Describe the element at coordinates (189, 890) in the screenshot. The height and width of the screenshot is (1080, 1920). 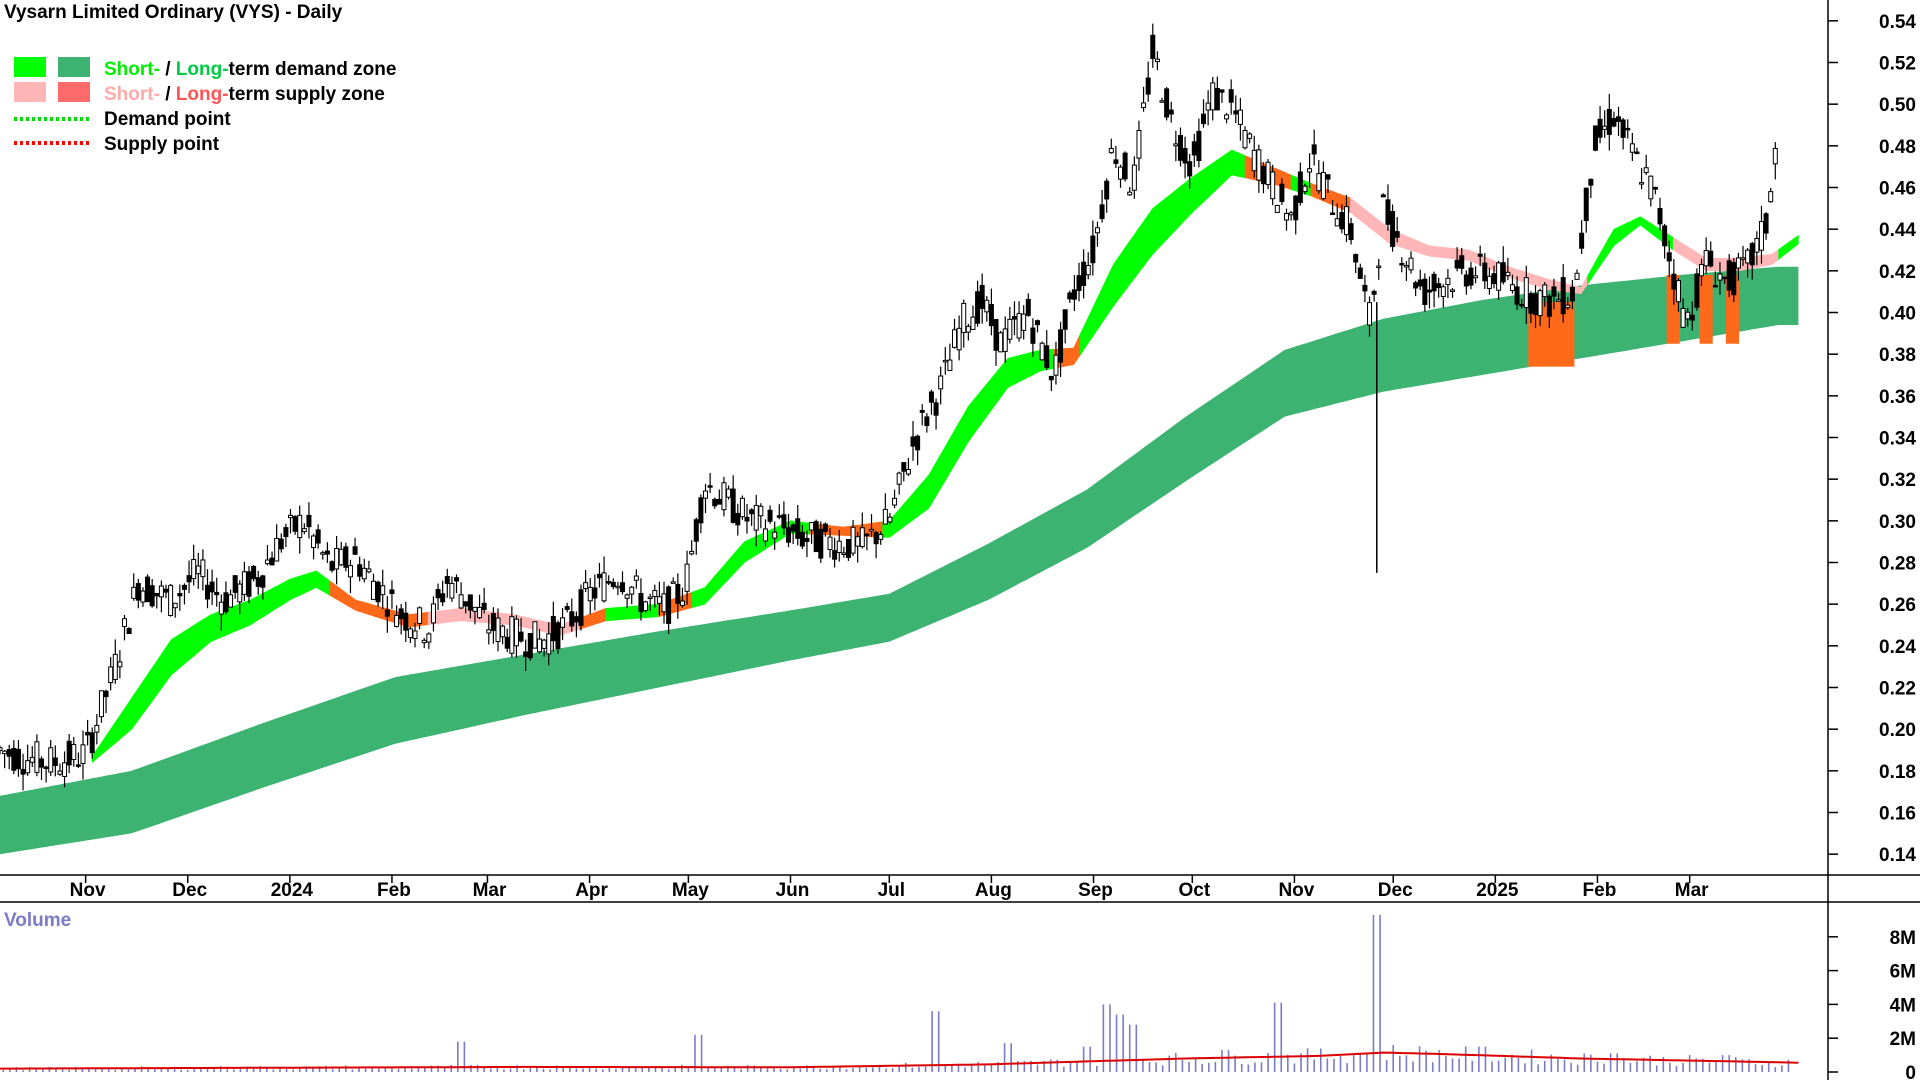
I see `x-month-label: Dec` at that location.